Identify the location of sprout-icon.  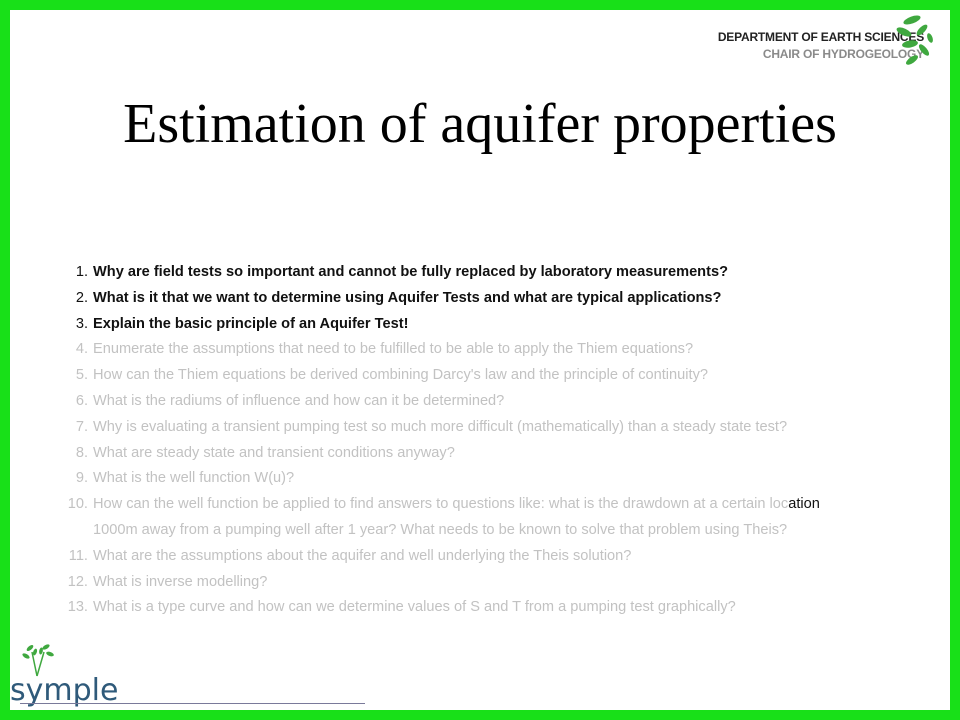
(38, 660).